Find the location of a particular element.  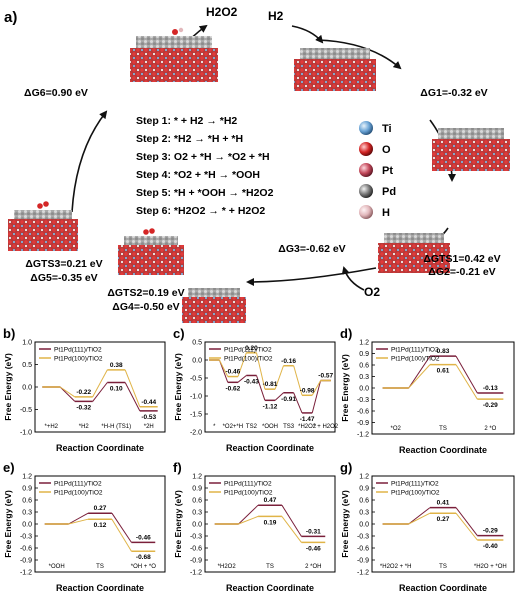

chart-d-ytick-label-5: 0.3 is located at coordinates (364, 377).